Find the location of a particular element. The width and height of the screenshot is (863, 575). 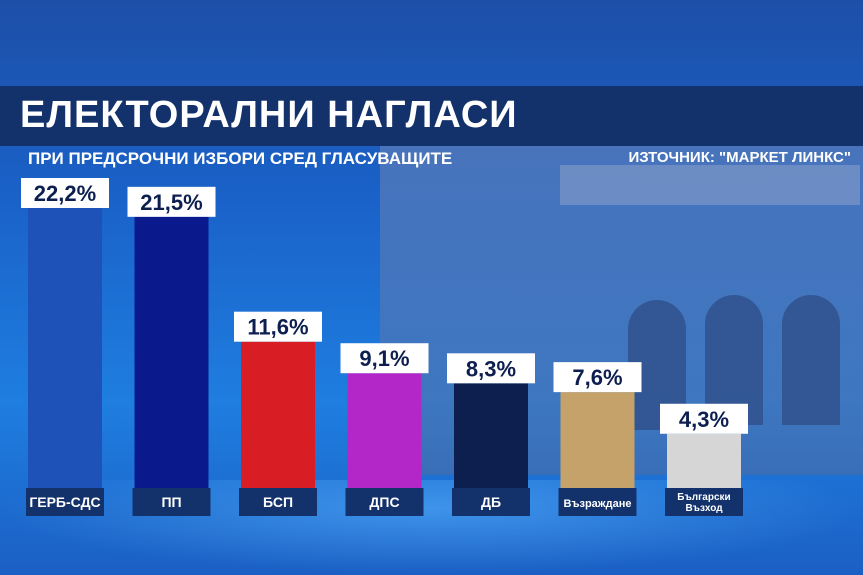

category-label-2: БСП is located at coordinates (278, 502).